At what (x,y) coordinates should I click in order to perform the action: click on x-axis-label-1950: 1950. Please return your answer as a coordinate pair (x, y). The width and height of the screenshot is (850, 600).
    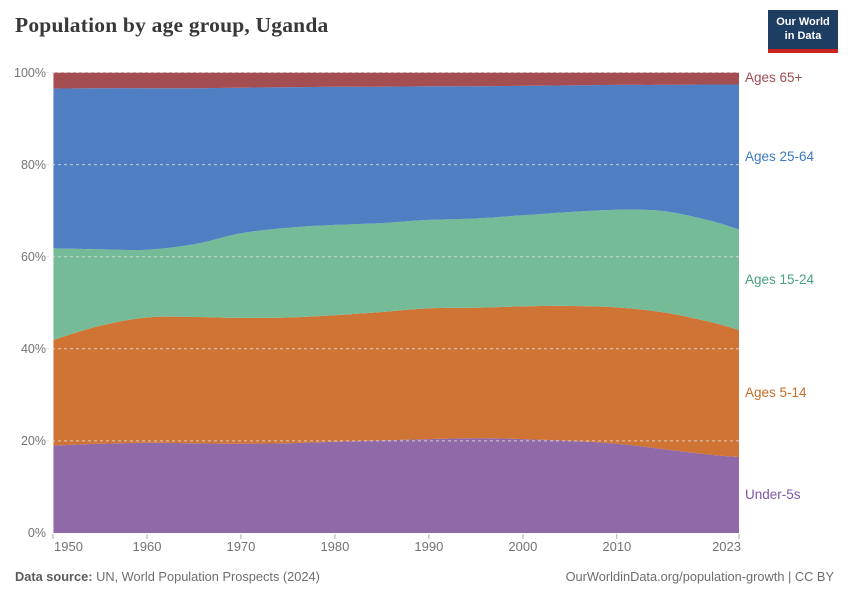
    Looking at the image, I should click on (68, 546).